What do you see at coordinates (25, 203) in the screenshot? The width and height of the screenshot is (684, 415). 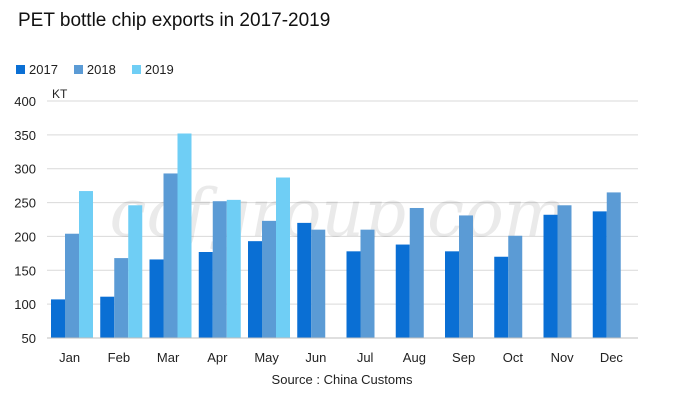 I see `y-tick-label-250: 250` at bounding box center [25, 203].